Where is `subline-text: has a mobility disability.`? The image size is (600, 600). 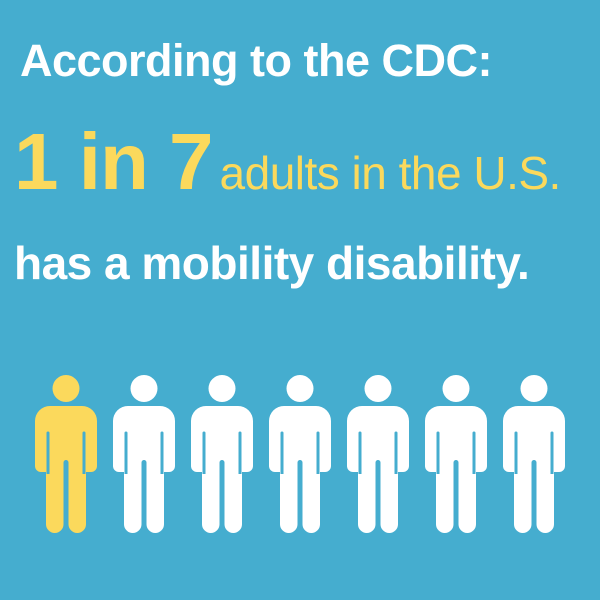
subline-text: has a mobility disability. is located at coordinates (272, 263).